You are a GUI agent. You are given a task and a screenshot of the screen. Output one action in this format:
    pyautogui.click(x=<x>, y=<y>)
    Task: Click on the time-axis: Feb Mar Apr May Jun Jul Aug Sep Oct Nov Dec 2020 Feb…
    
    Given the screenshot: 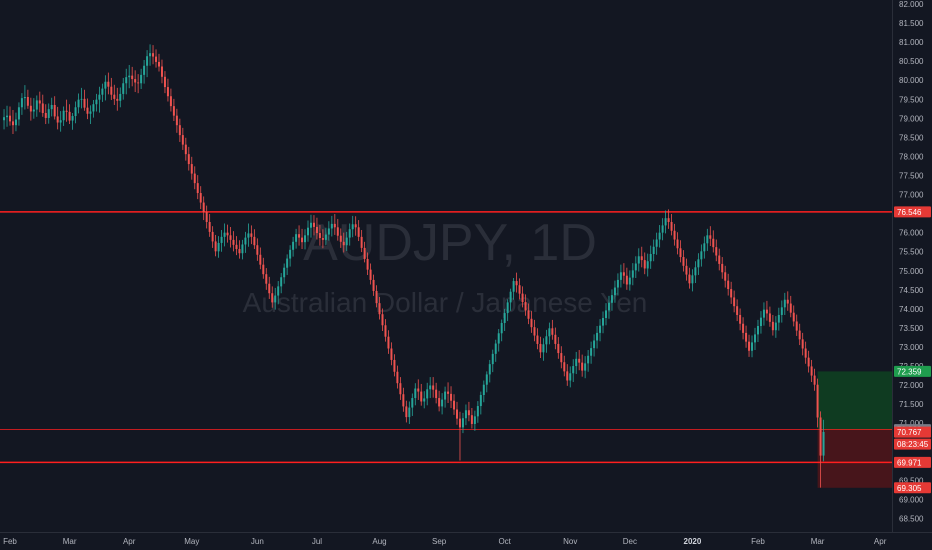 What is the action you would take?
    pyautogui.click(x=445, y=541)
    